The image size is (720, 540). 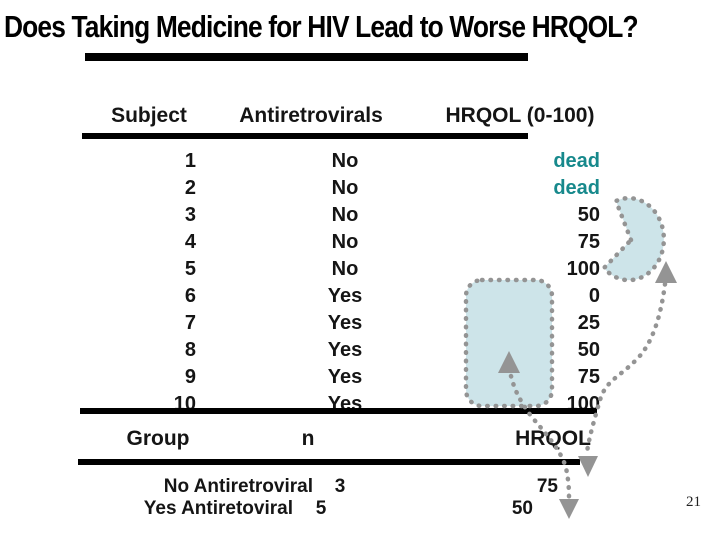 What do you see at coordinates (360, 188) in the screenshot?
I see `table-row: 2 No dead` at bounding box center [360, 188].